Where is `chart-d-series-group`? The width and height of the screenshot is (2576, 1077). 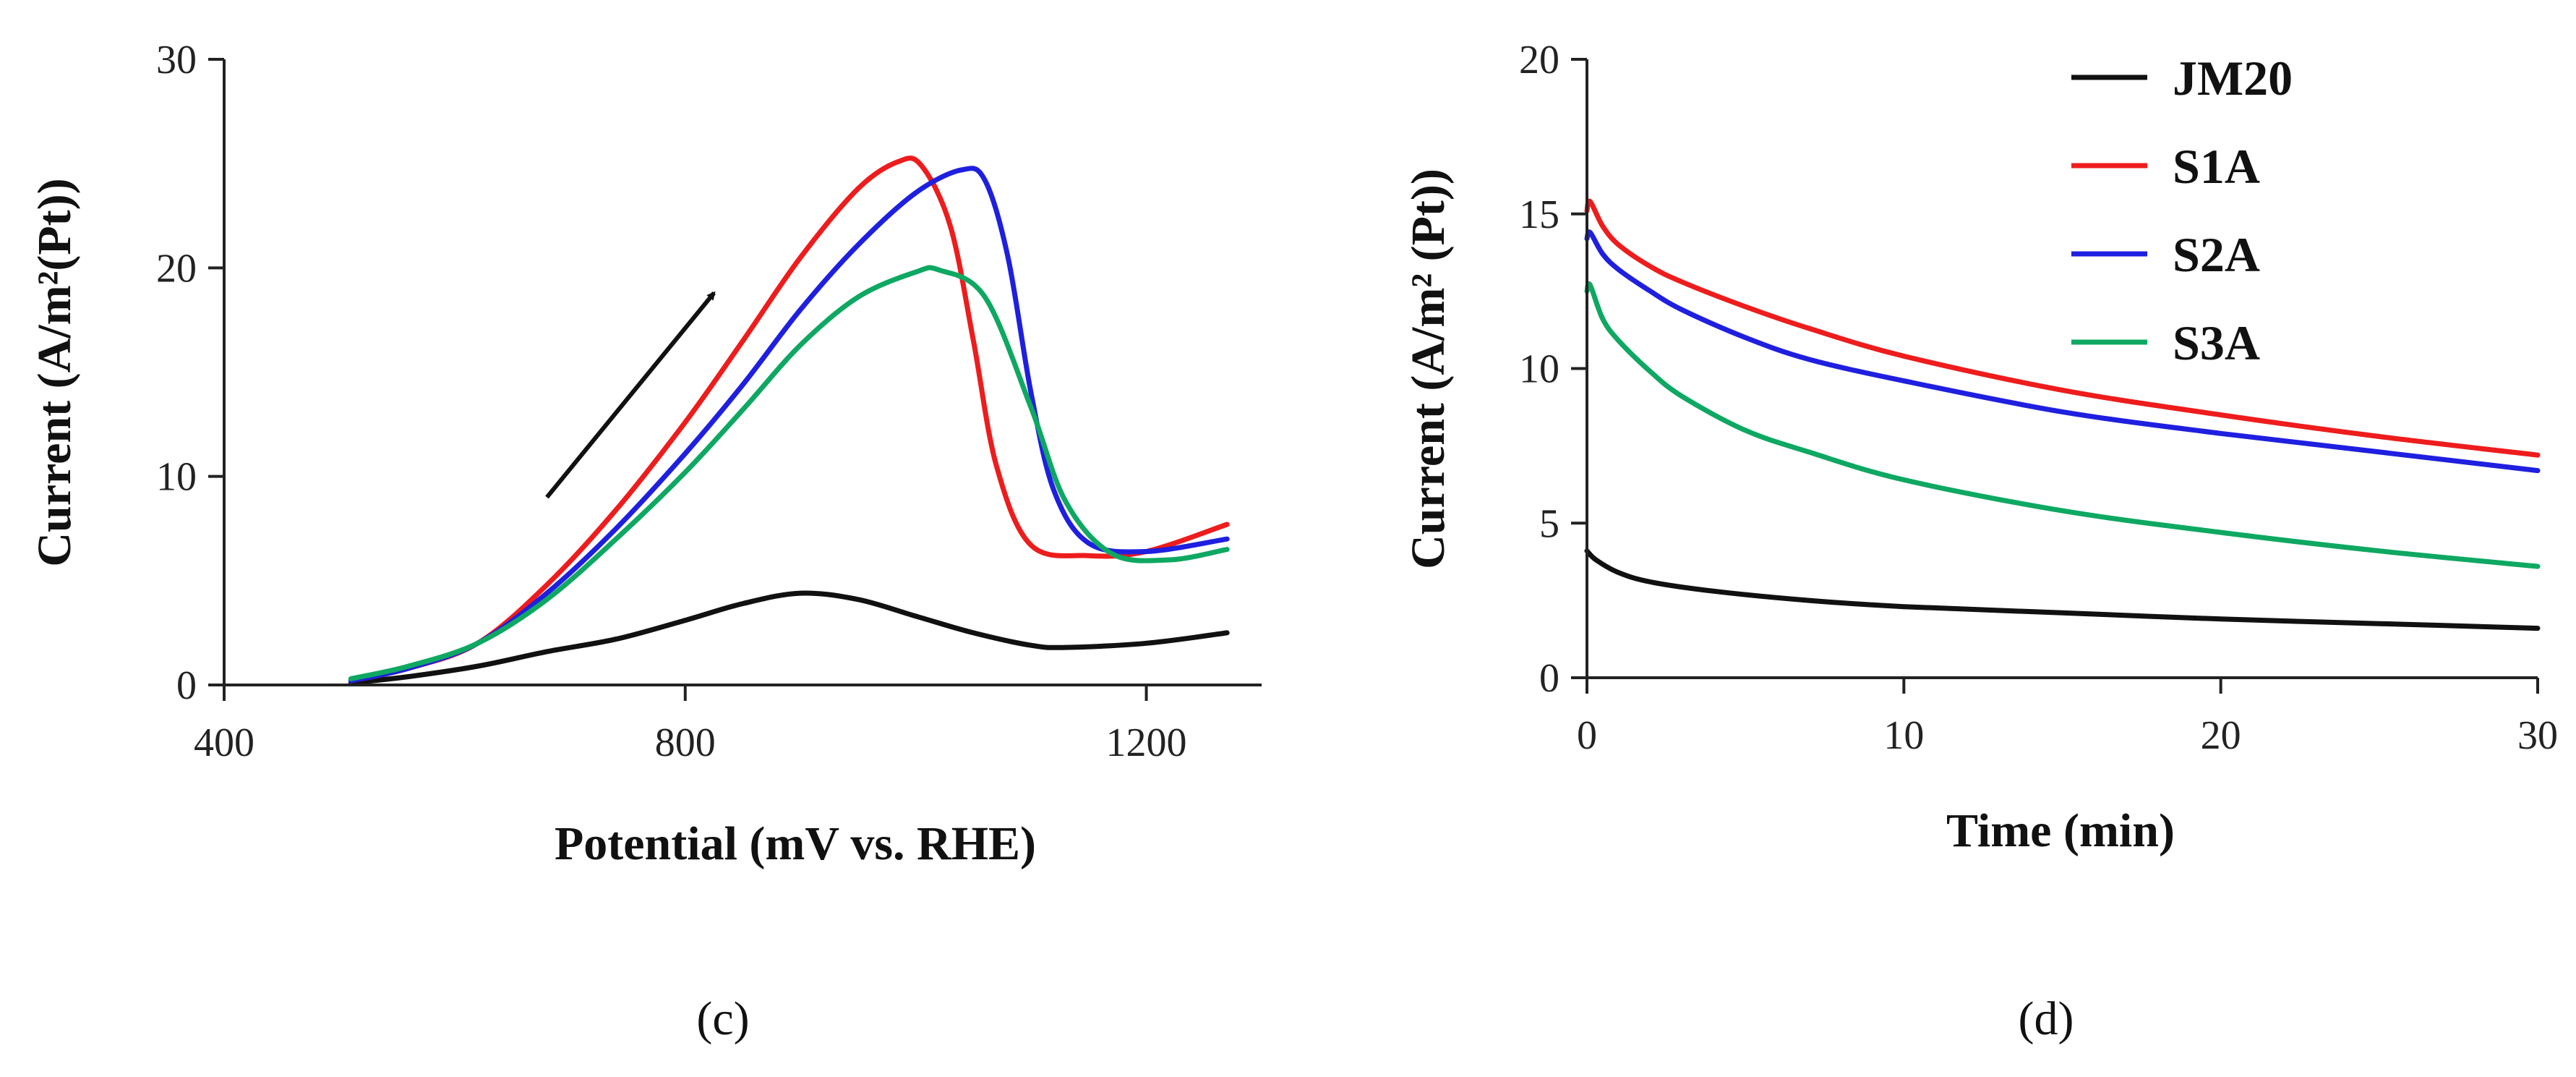
chart-d-series-group is located at coordinates (2062, 414).